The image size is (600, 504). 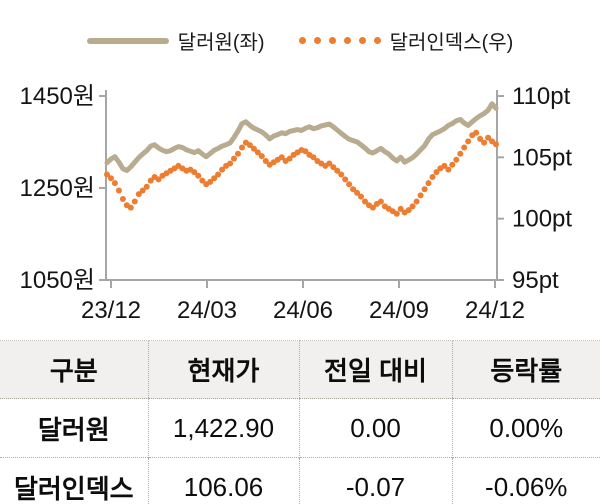 What do you see at coordinates (127, 40) in the screenshot?
I see `usdkrw-line-marker` at bounding box center [127, 40].